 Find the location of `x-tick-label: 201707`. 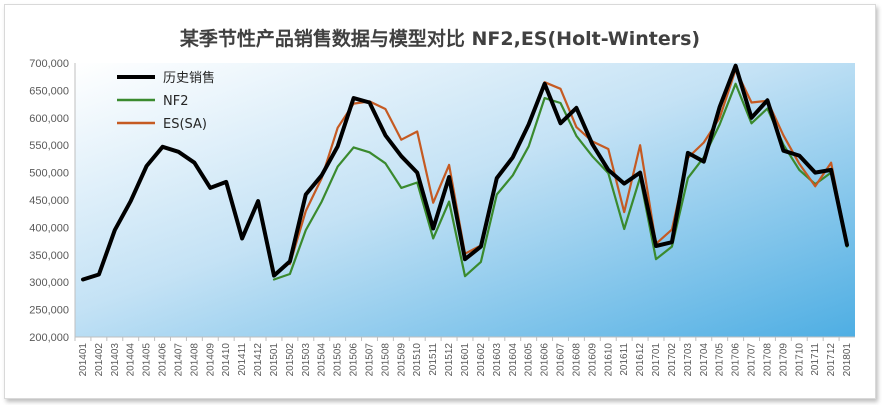

x-tick-label: 201707 is located at coordinates (752, 360).